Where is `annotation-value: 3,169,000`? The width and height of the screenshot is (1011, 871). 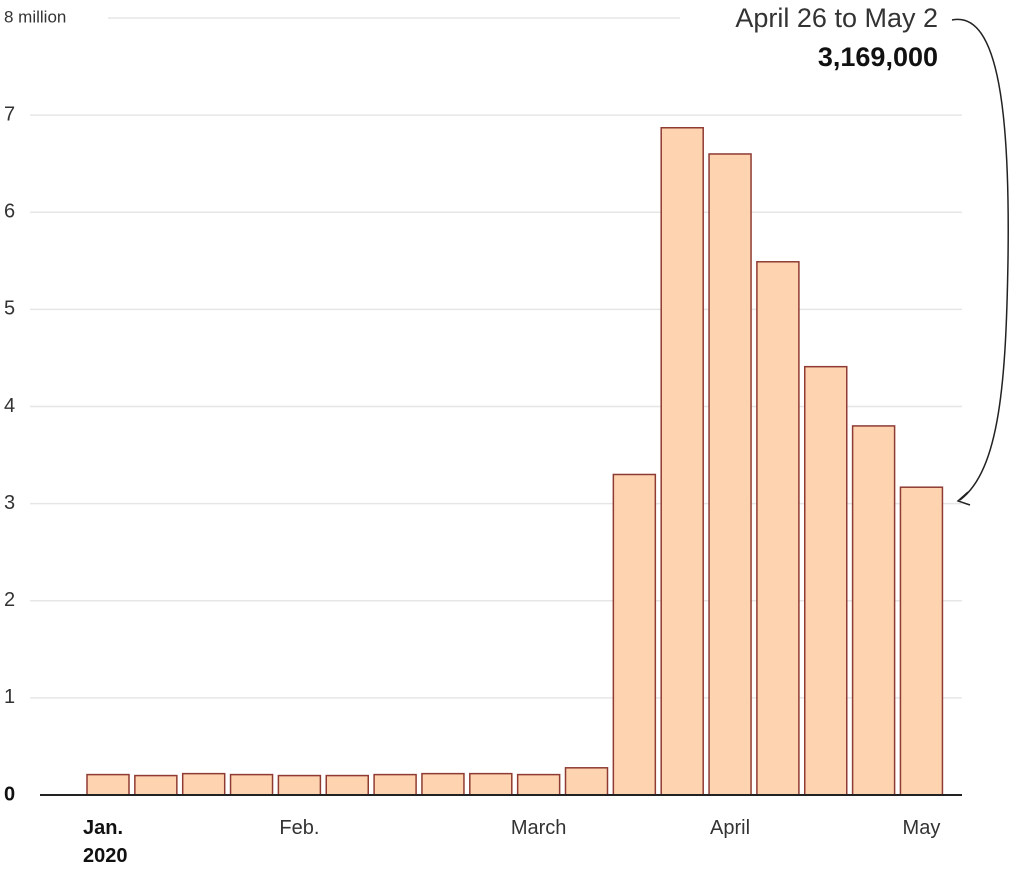
annotation-value: 3,169,000 is located at coordinates (878, 57).